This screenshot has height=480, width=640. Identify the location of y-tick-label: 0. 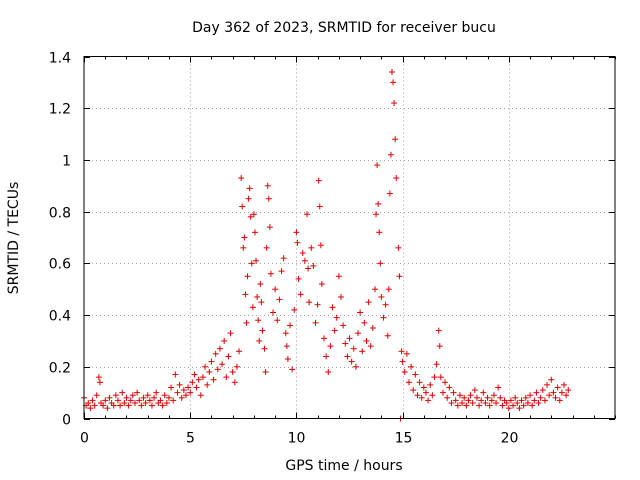
(66, 421).